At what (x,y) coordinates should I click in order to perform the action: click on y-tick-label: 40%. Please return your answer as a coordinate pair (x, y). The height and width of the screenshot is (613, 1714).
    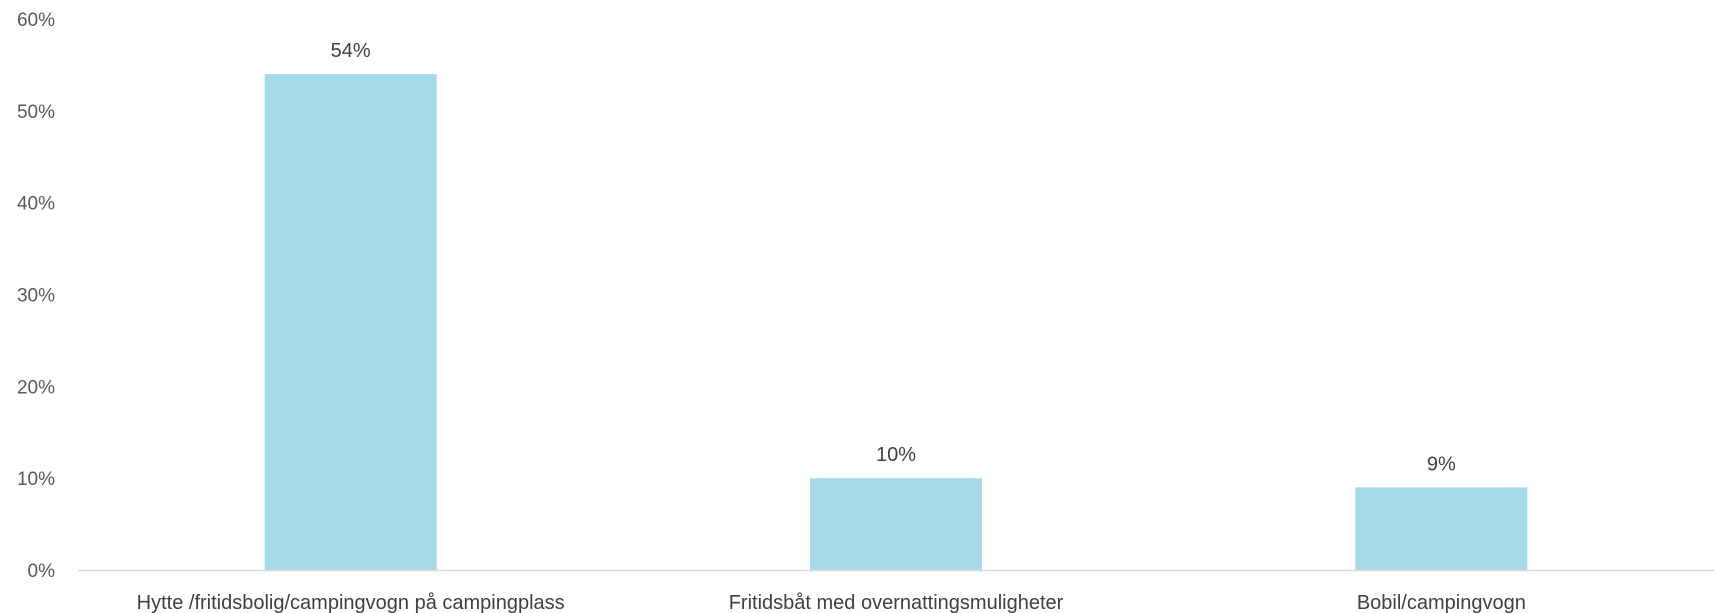
    Looking at the image, I should click on (36, 204).